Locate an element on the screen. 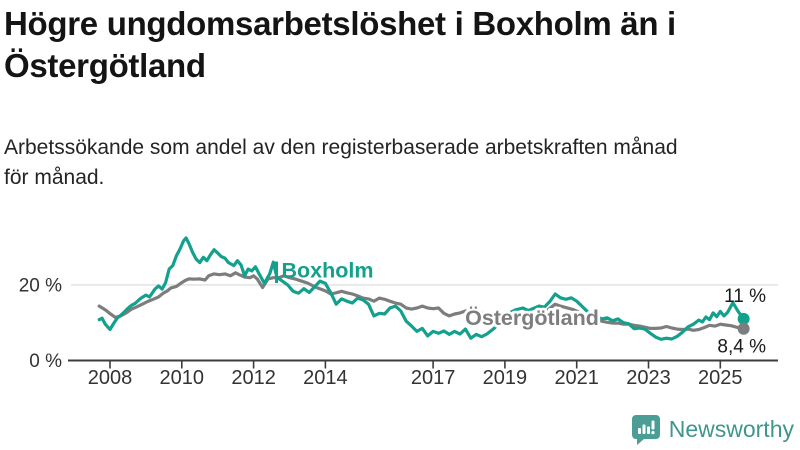  end-dot-boxholm is located at coordinates (743, 318).